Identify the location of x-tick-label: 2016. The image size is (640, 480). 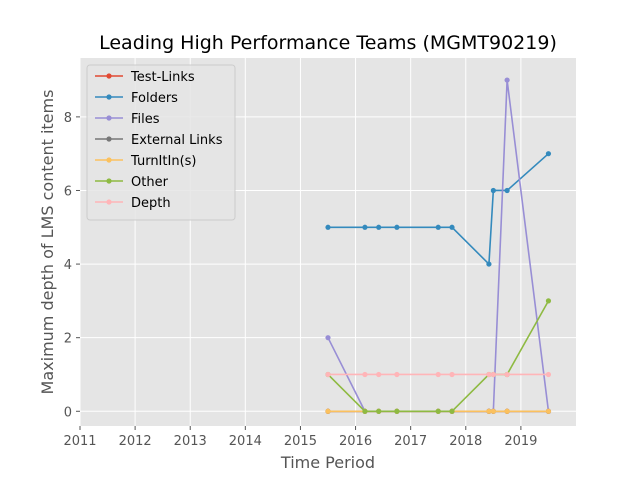
(355, 441).